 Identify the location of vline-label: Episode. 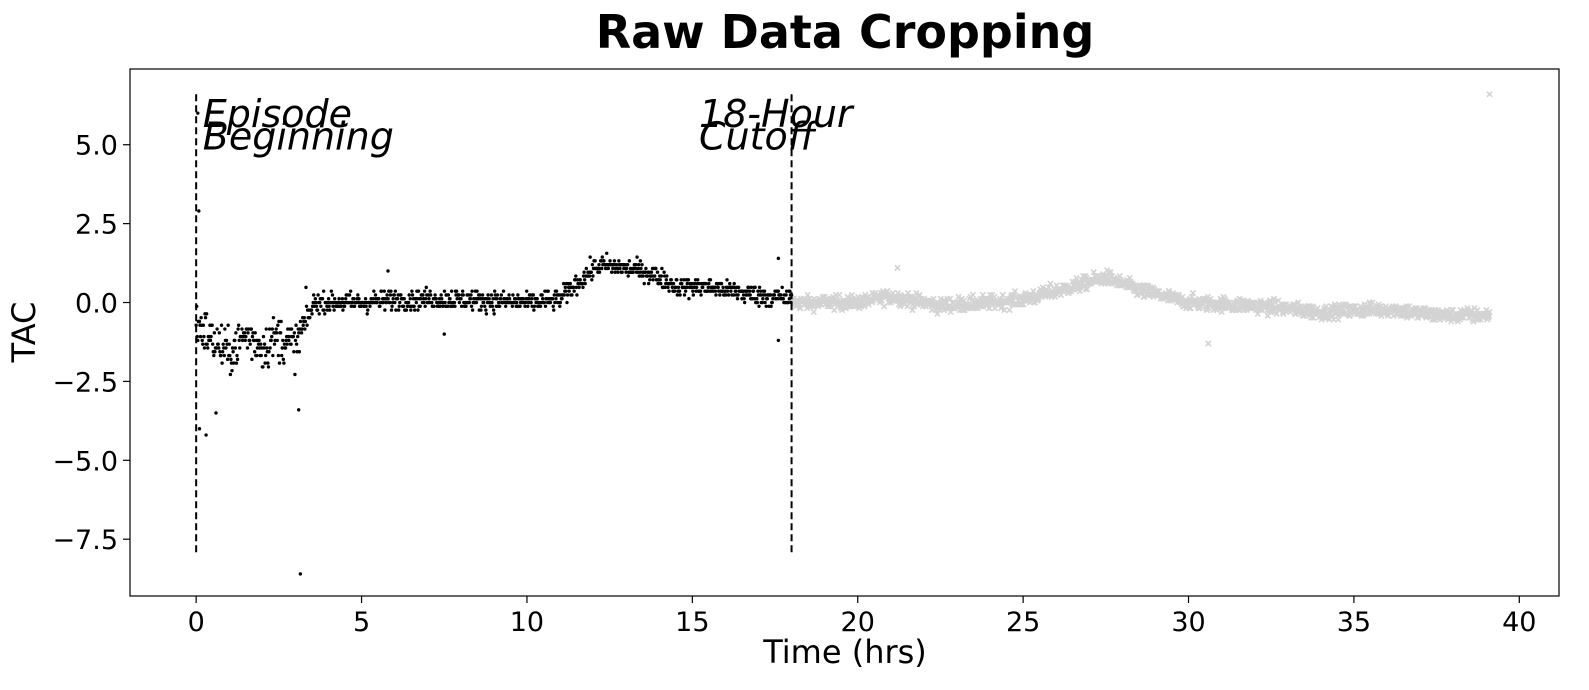
(277, 114).